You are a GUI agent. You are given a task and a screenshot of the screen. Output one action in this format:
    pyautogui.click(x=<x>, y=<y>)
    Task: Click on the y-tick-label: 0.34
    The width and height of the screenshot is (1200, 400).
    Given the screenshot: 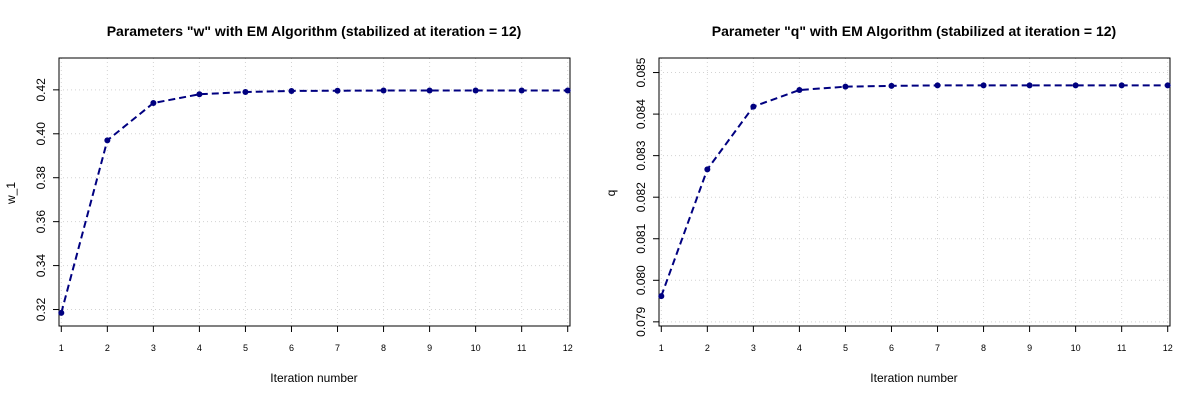 What is the action you would take?
    pyautogui.click(x=41, y=266)
    